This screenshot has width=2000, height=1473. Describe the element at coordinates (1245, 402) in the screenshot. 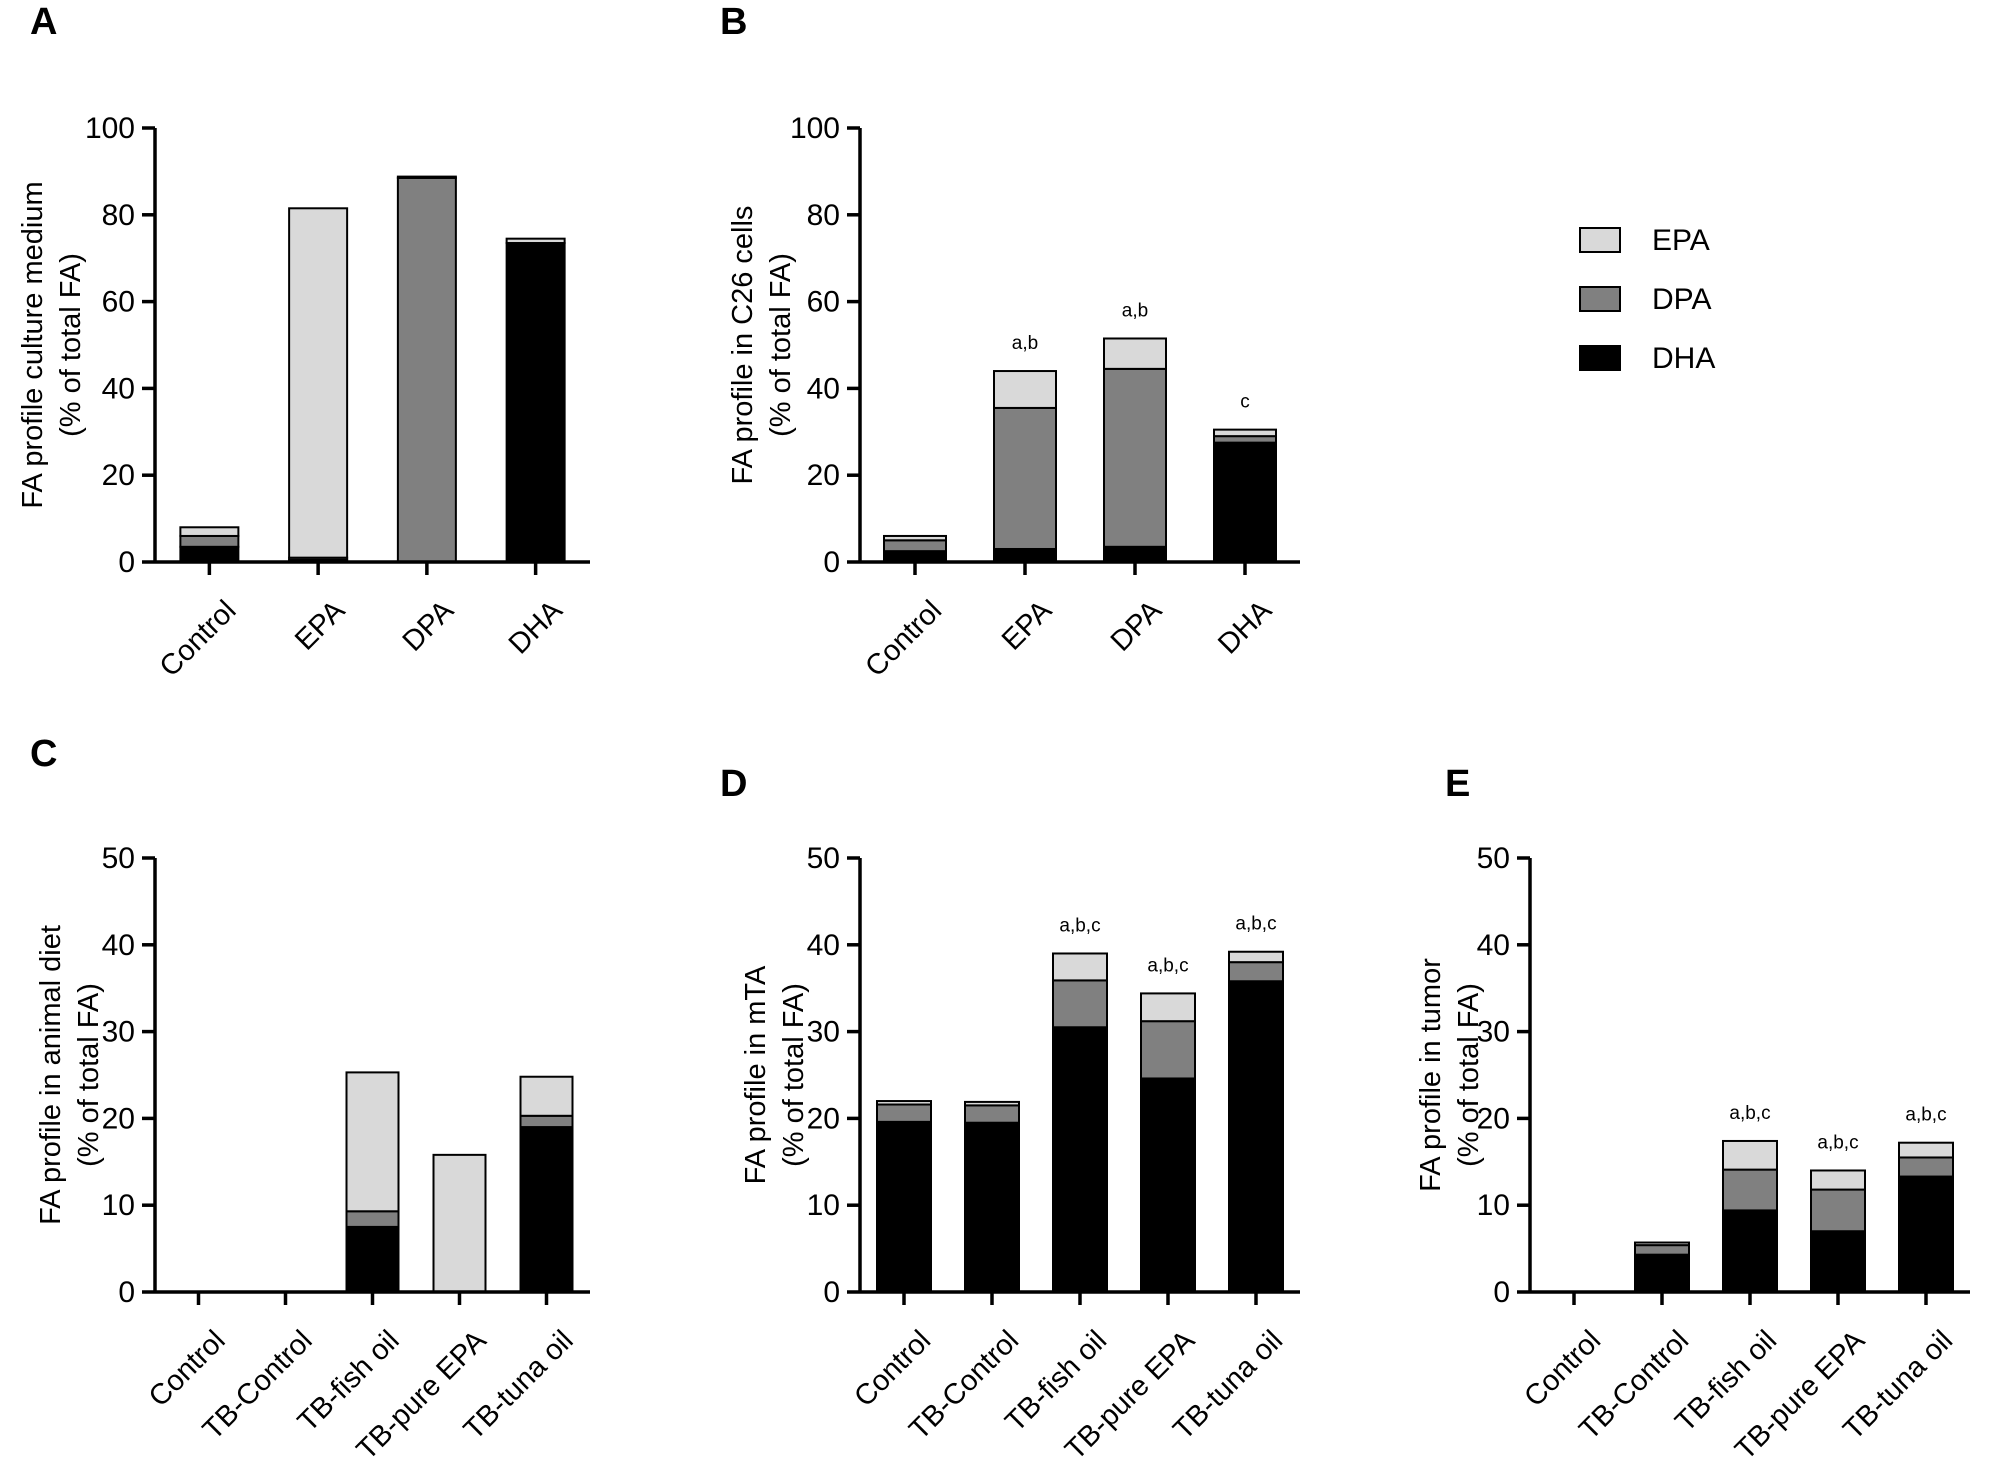

I see `significance-annotation: c` at that location.